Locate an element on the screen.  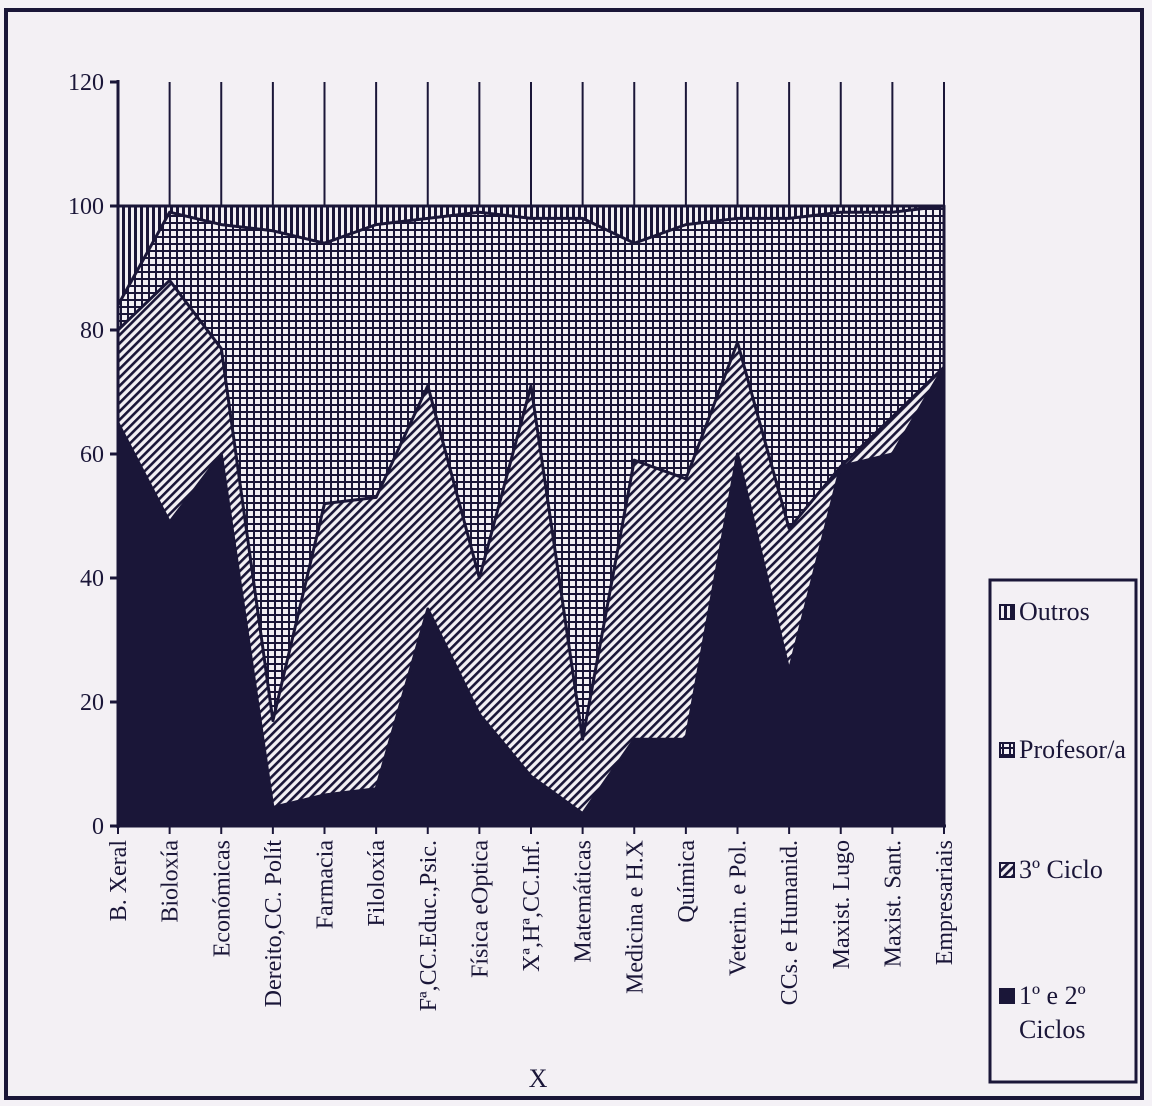
x-tick-label-17: Empresariais is located at coordinates (945, 902).